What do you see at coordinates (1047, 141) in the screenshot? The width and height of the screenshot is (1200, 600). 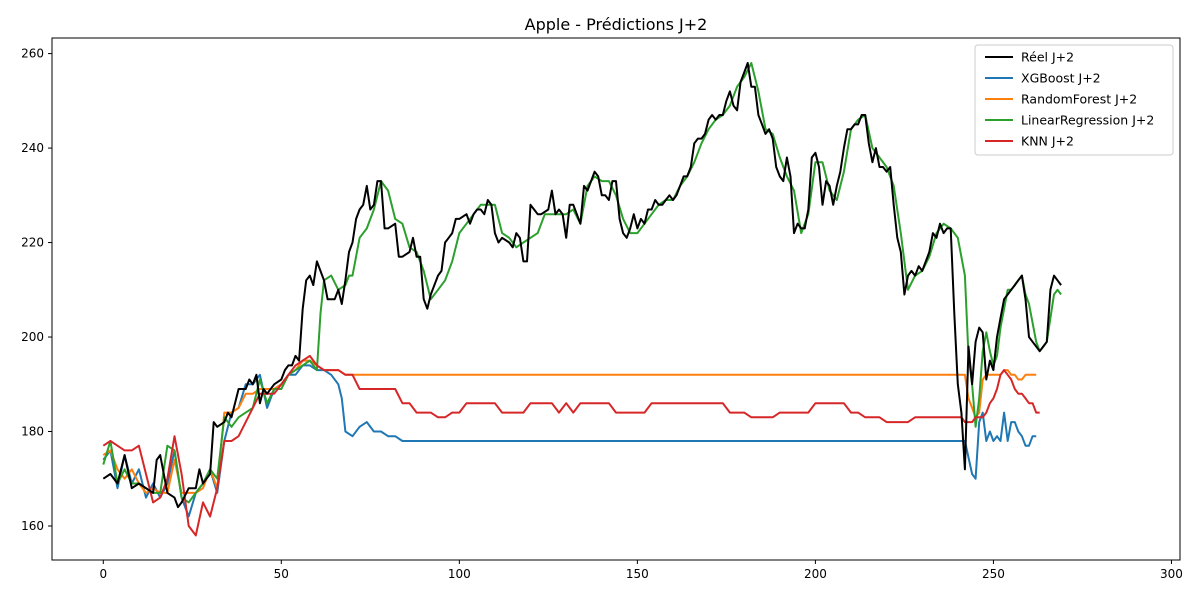 I see `legend-label: KNN J+2` at bounding box center [1047, 141].